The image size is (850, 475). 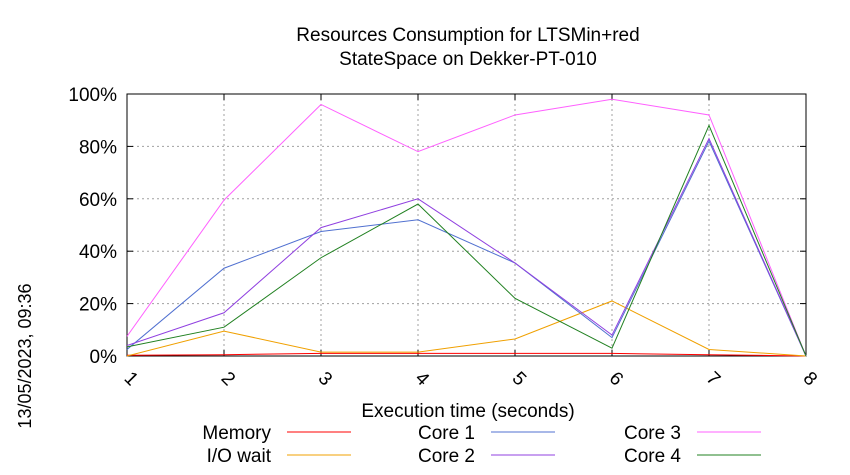 What do you see at coordinates (104, 357) in the screenshot?
I see `y-tick-label: 0%` at bounding box center [104, 357].